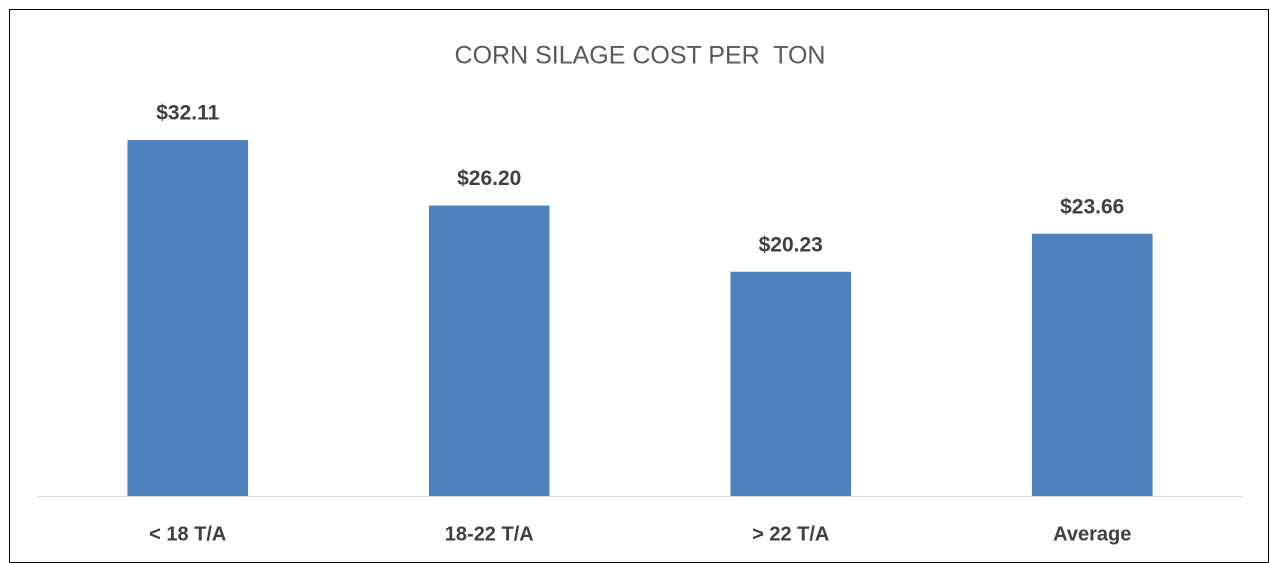  Describe the element at coordinates (187, 113) in the screenshot. I see `data-label: $32.11` at that location.